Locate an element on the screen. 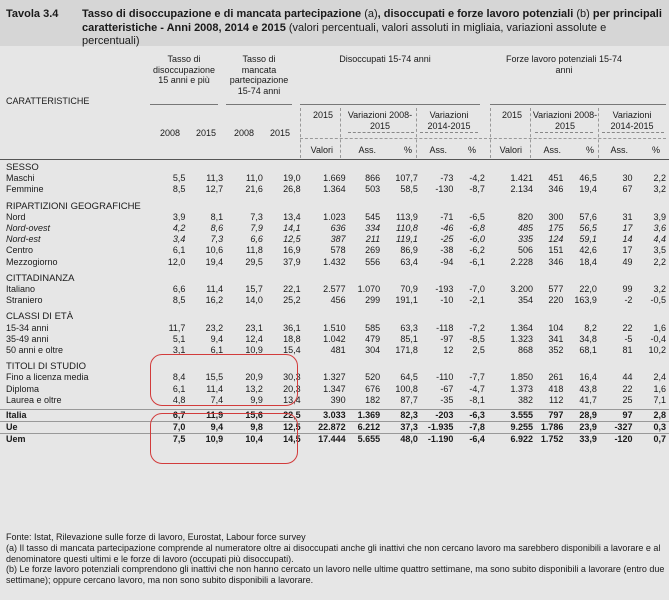  total-cell: 23,9 is located at coordinates (583, 427).